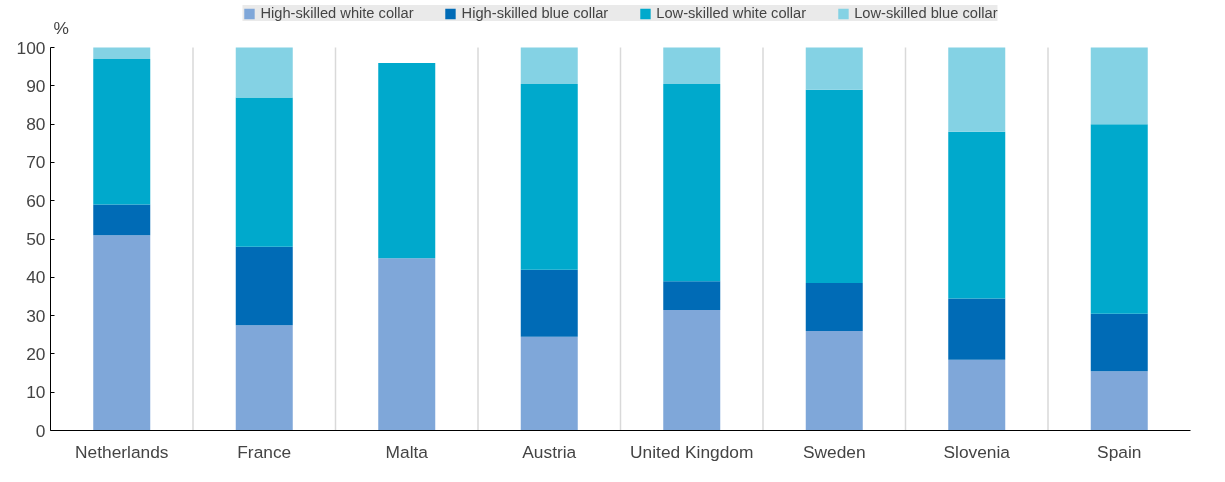  I want to click on x-tick-label: Netherlands, so click(122, 451).